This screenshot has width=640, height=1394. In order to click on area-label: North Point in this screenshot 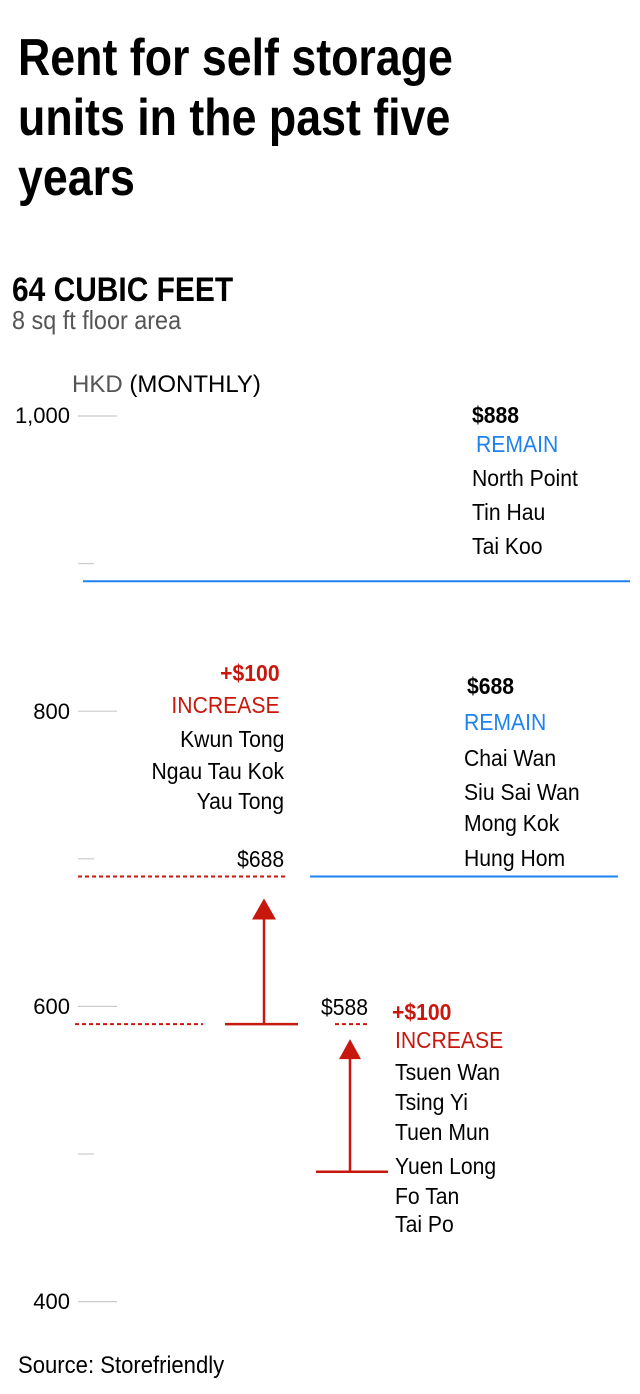, I will do `click(525, 478)`.